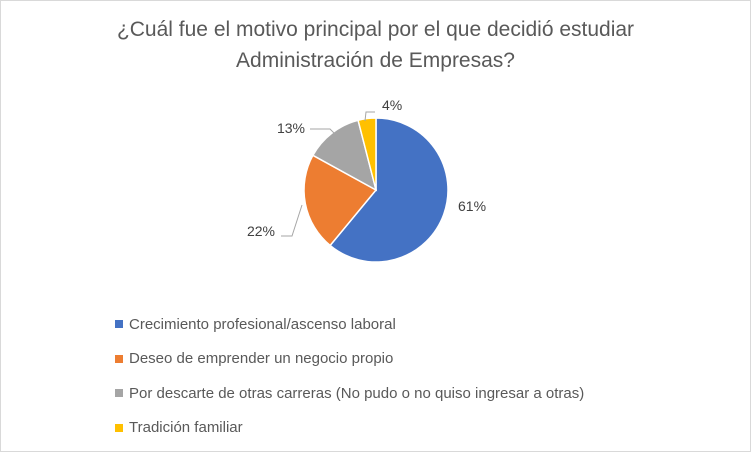  What do you see at coordinates (340, 200) in the screenshot?
I see `pie-slice-emprender` at bounding box center [340, 200].